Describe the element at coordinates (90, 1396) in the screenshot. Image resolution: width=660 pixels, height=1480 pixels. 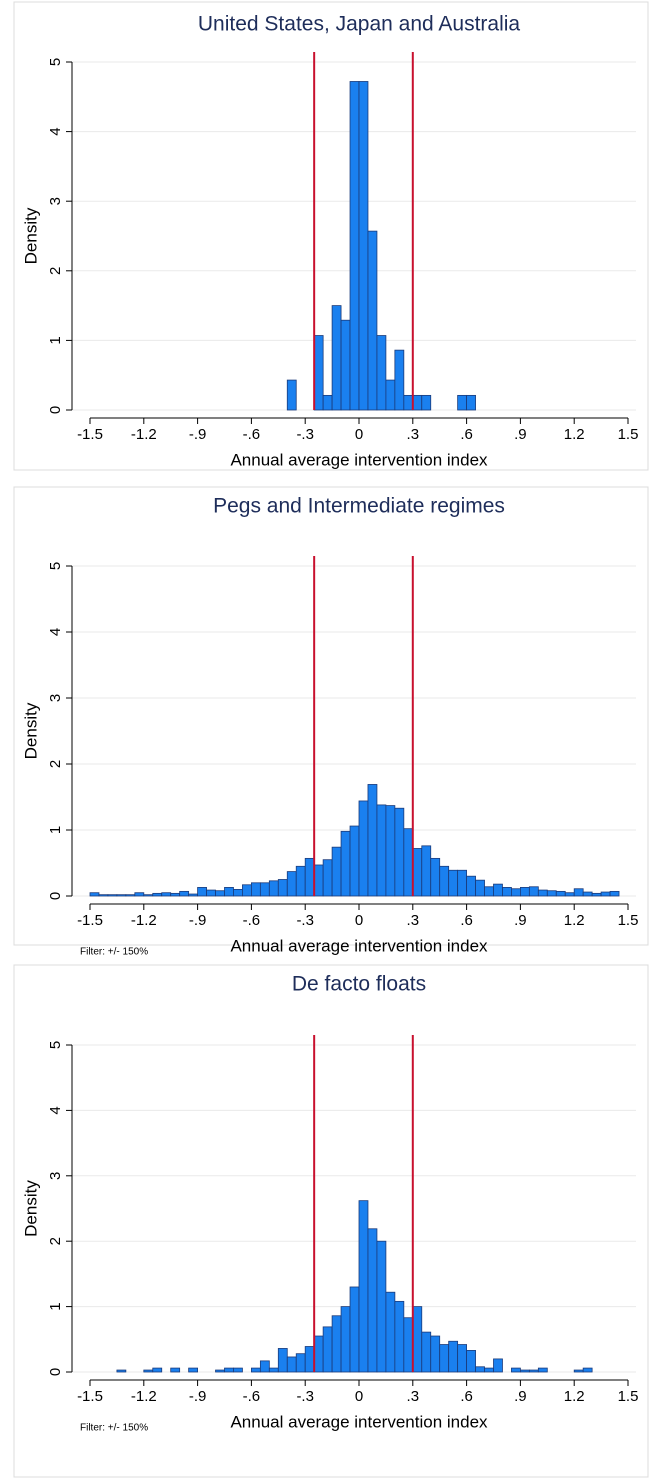
I see `x-tick-label: -1.5` at that location.